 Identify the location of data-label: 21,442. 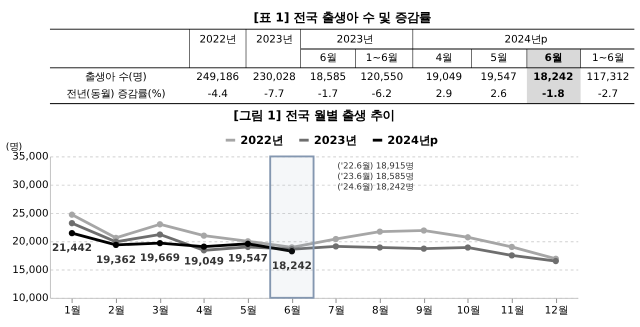
(72, 248).